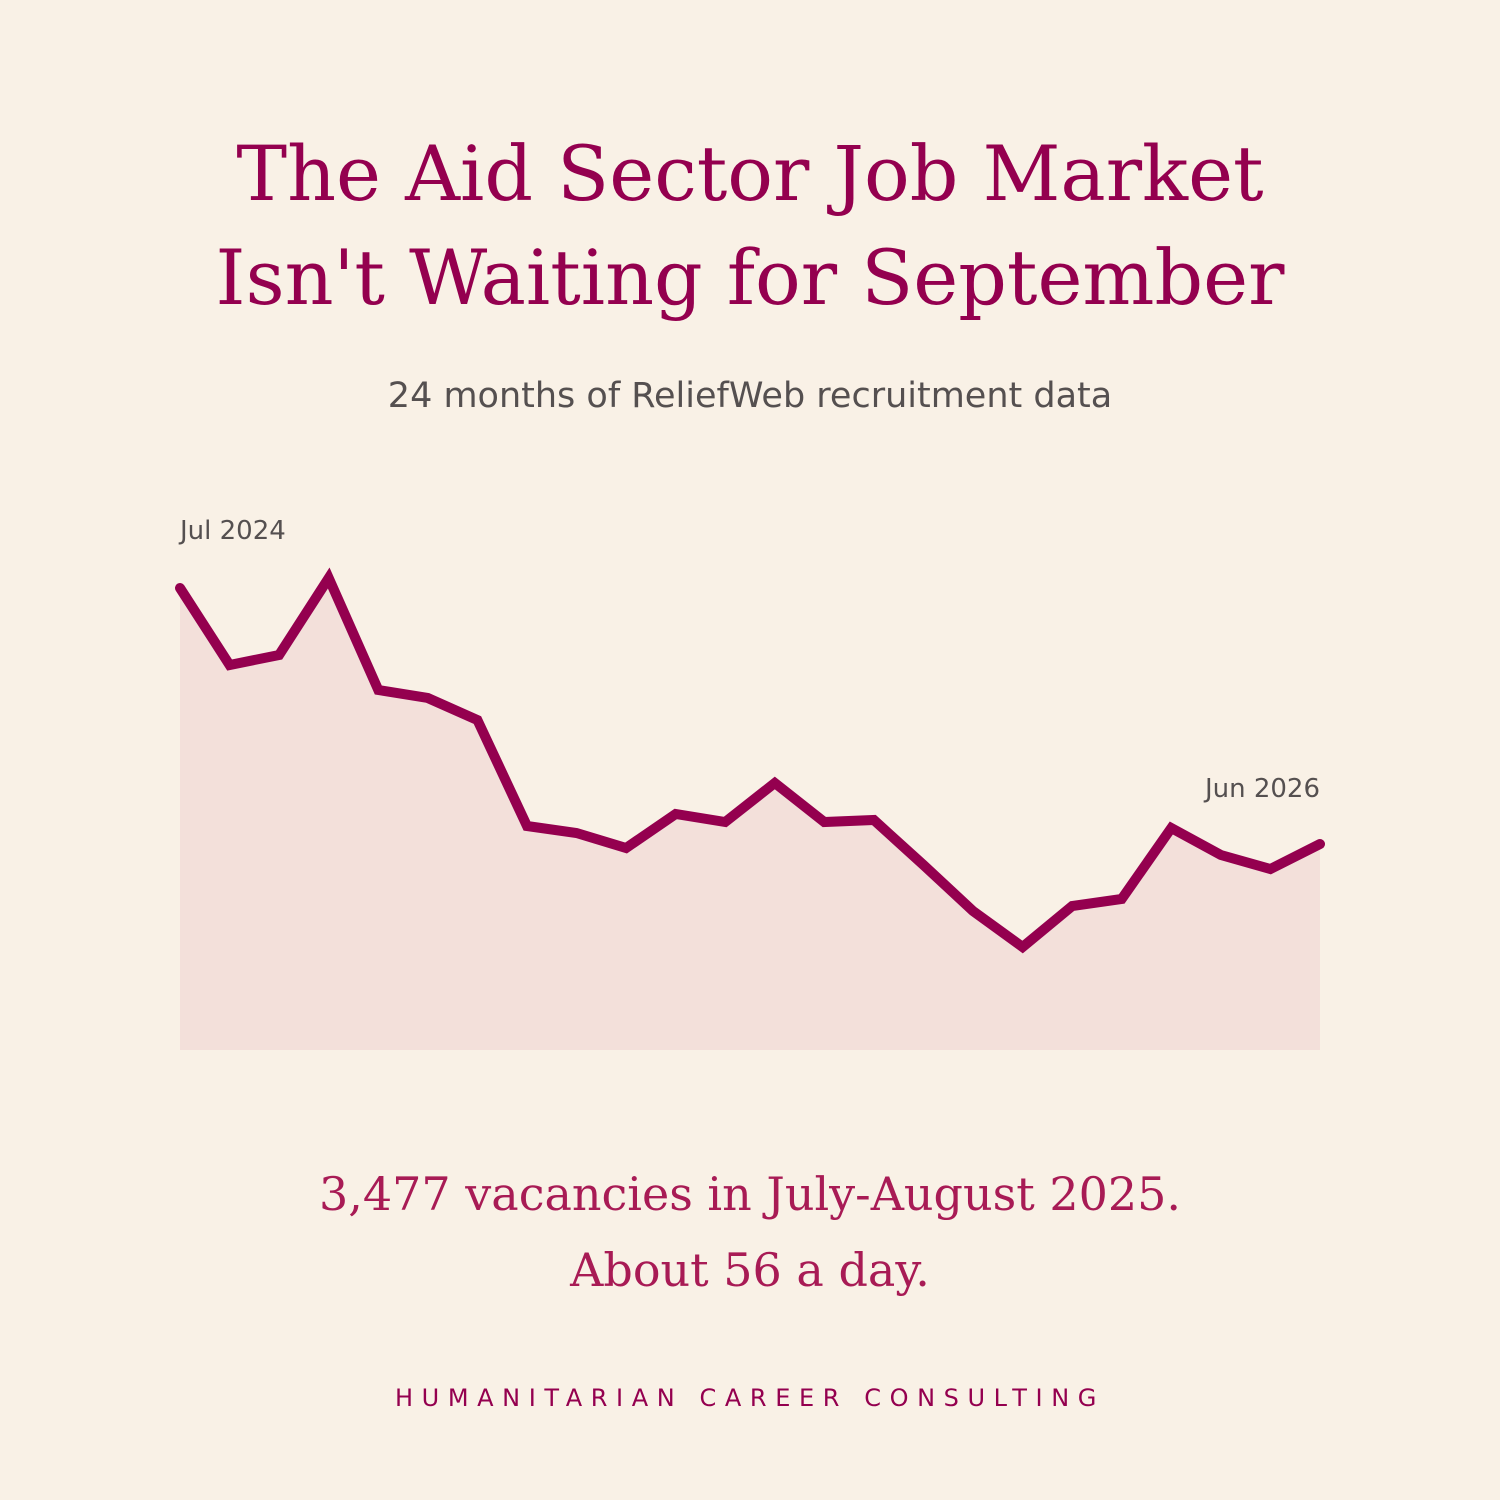 This screenshot has height=1500, width=1500. I want to click on start-date-label: Jul 2024, so click(232, 531).